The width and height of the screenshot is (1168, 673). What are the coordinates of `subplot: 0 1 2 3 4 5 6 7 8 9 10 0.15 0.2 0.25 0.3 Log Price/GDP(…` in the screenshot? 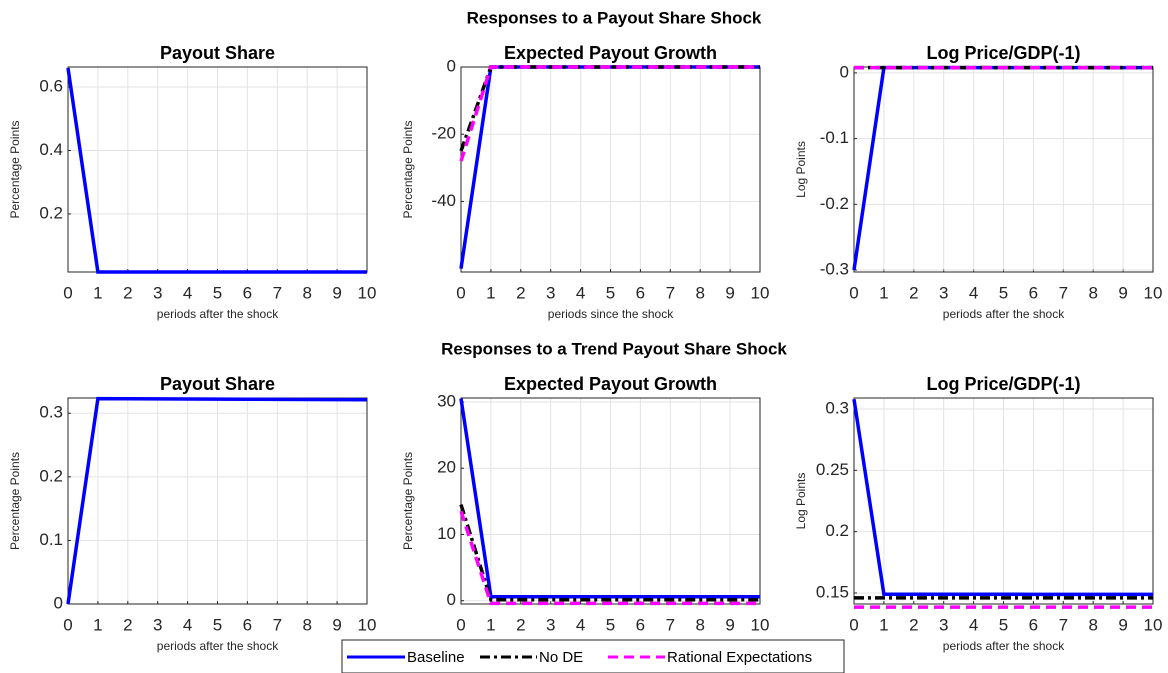 It's located at (978, 513).